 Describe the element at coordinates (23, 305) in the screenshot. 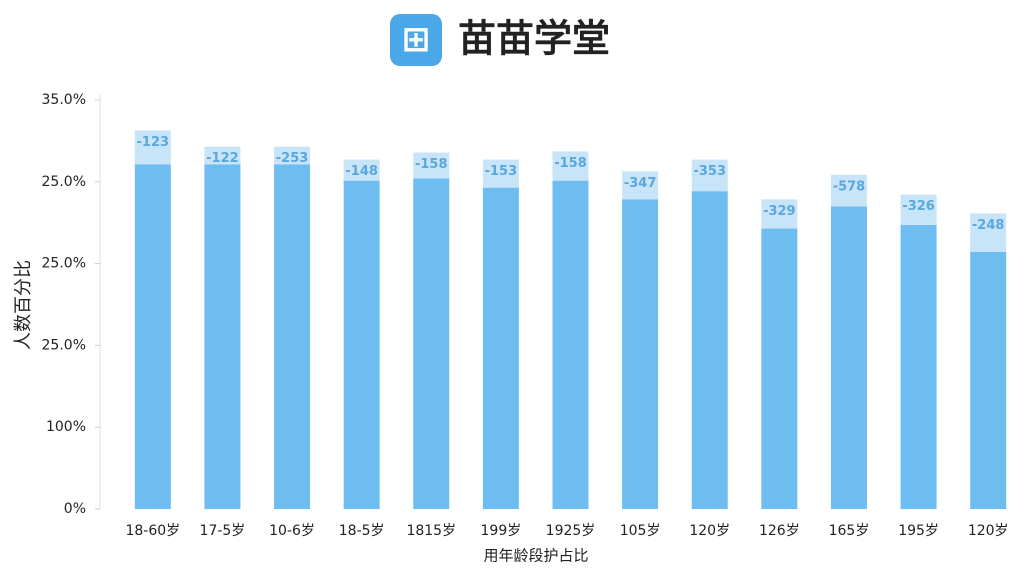

I see `y-axis-label: 人数百分比` at that location.